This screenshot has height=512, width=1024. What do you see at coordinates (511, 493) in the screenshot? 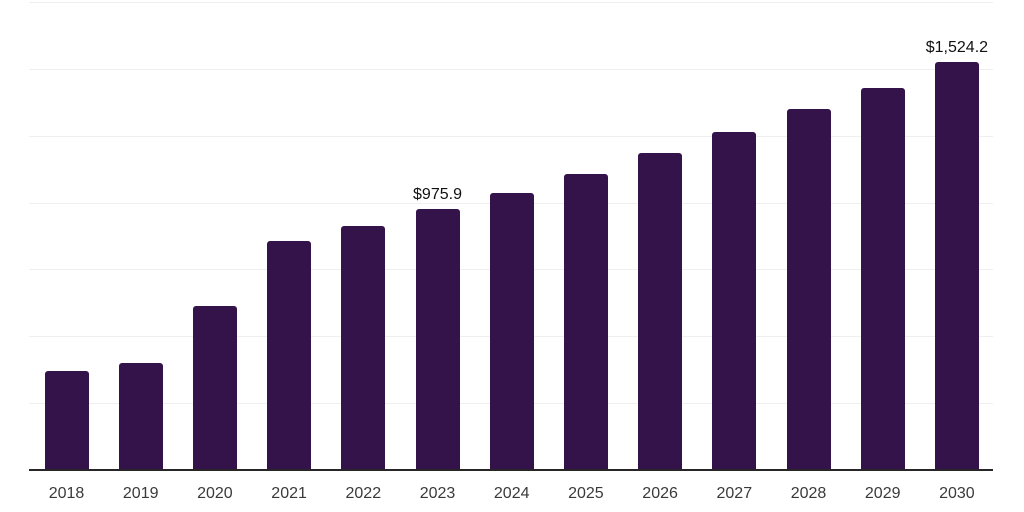
I see `x-tick-label-2024: 2024` at bounding box center [511, 493].